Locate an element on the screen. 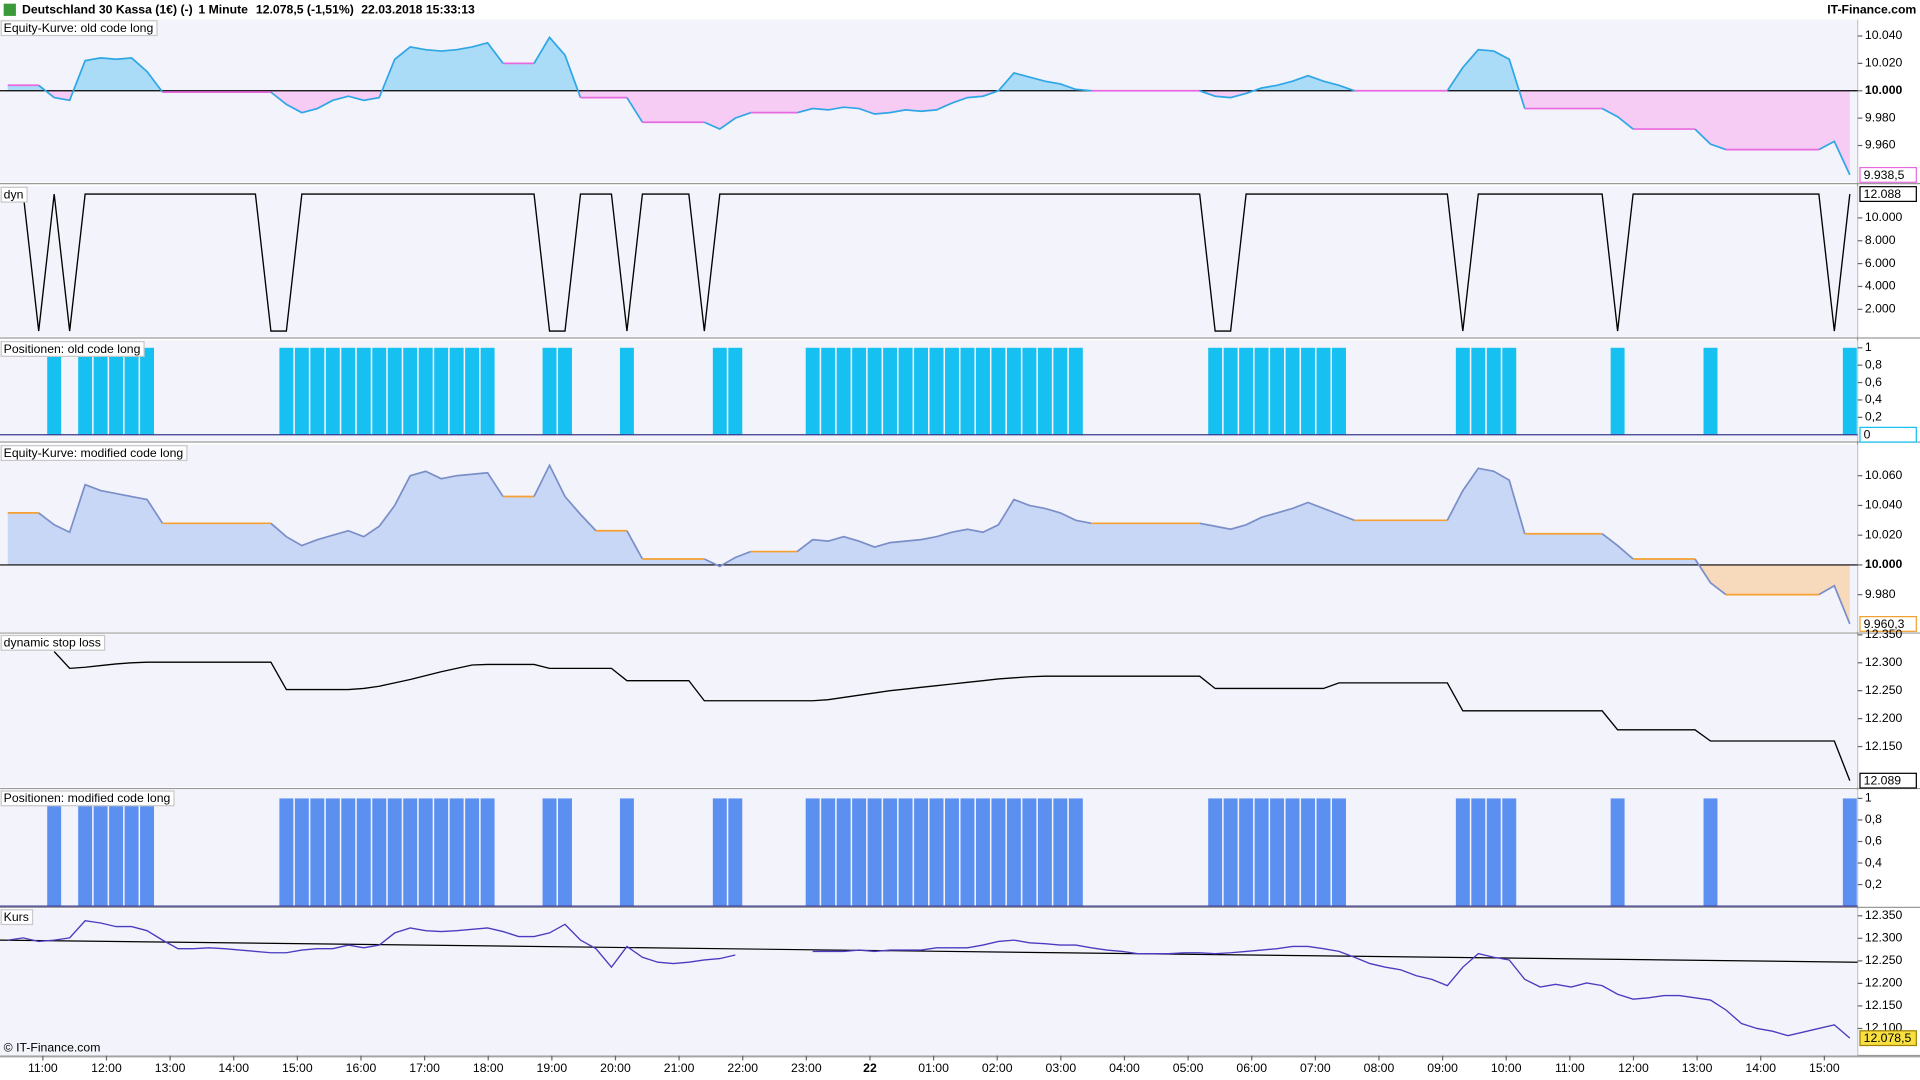 The height and width of the screenshot is (1080, 1920). x-tick-label: 11:00 is located at coordinates (43, 1068).